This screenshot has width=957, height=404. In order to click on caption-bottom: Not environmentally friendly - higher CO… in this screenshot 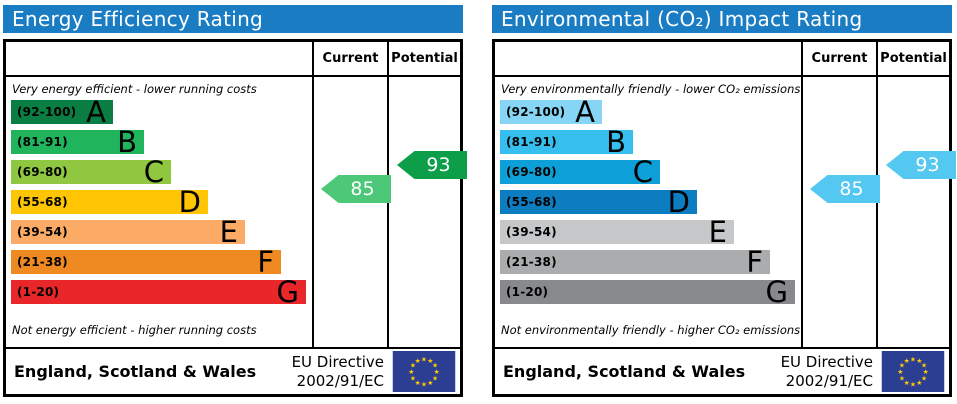, I will do `click(651, 330)`.